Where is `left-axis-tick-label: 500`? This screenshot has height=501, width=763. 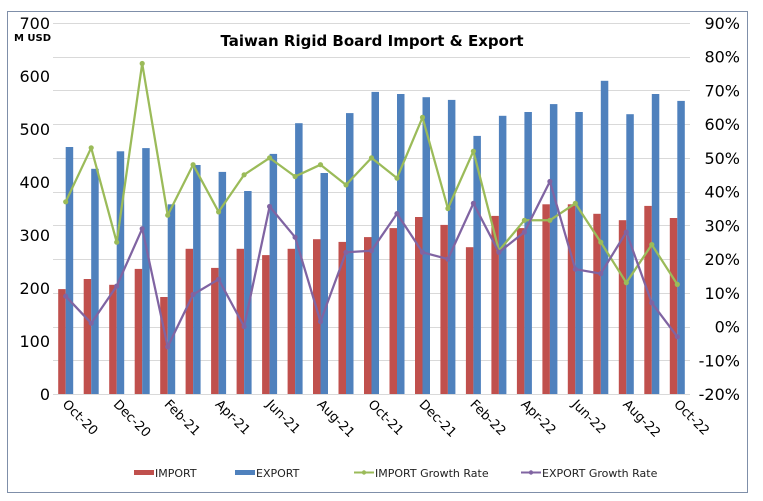
left-axis-tick-label: 500 is located at coordinates (34, 129).